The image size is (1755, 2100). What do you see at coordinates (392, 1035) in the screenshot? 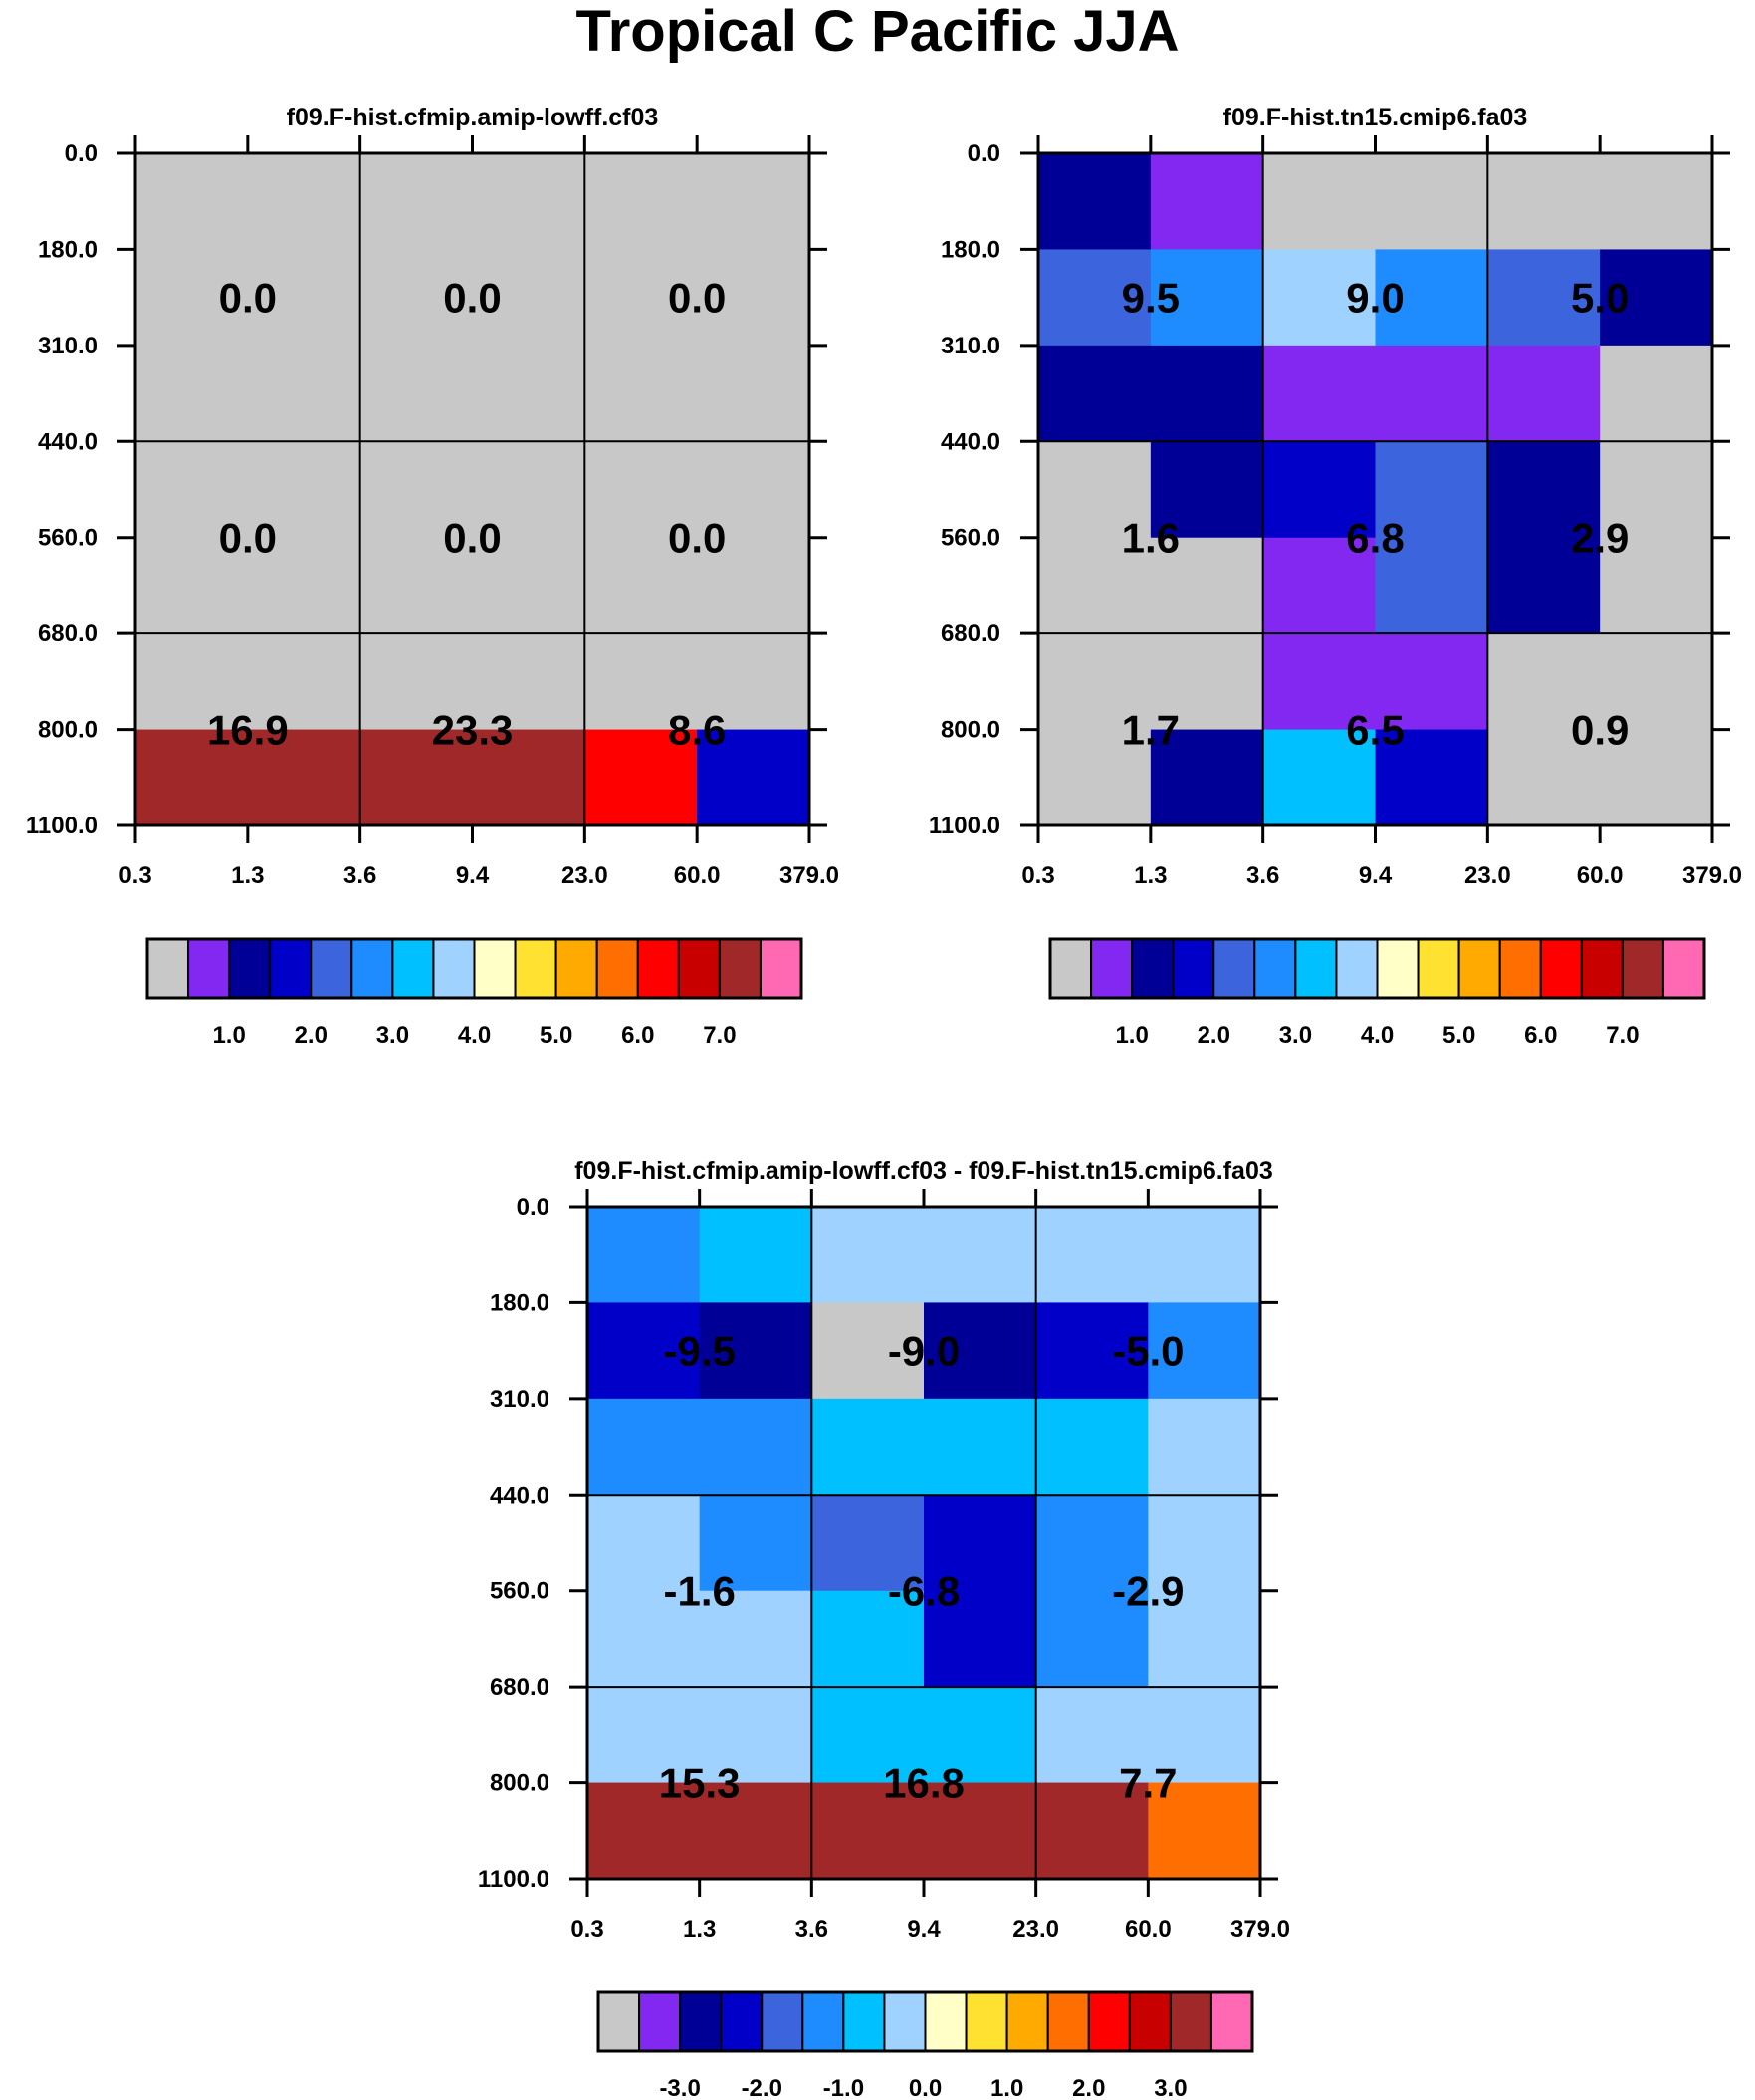
I see `colorbar-label: 3.0` at bounding box center [392, 1035].